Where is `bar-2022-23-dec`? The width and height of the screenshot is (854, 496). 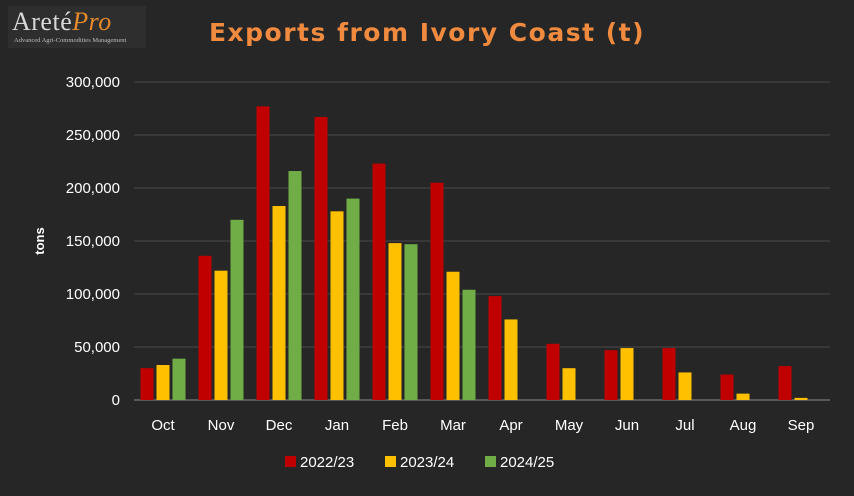 bar-2022-23-dec is located at coordinates (263, 253).